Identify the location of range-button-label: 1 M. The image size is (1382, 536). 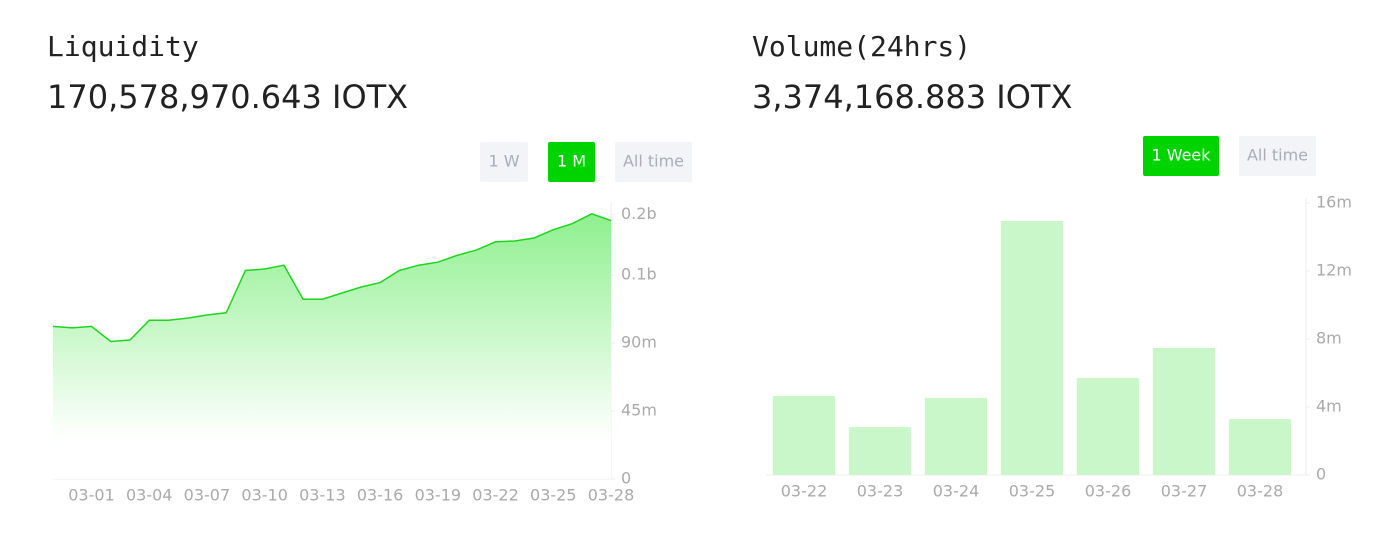
(571, 161).